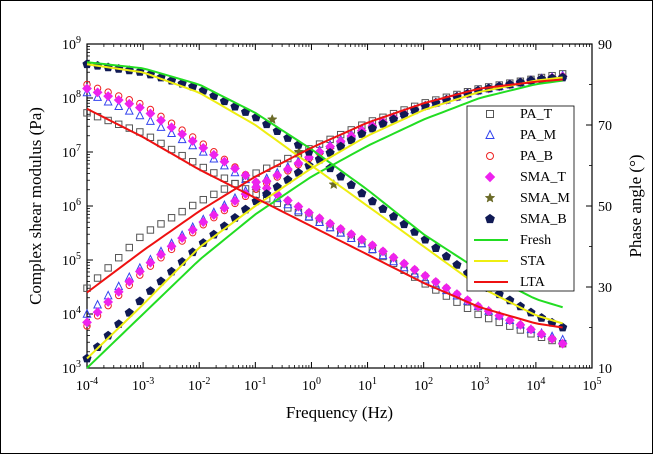 The height and width of the screenshot is (456, 655). What do you see at coordinates (543, 219) in the screenshot?
I see `legend-label: SMA_B` at bounding box center [543, 219].